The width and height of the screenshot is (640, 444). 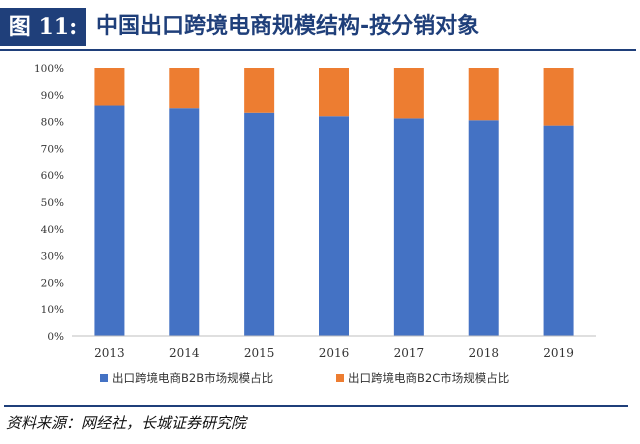 I want to click on source-rule, so click(x=316, y=406).